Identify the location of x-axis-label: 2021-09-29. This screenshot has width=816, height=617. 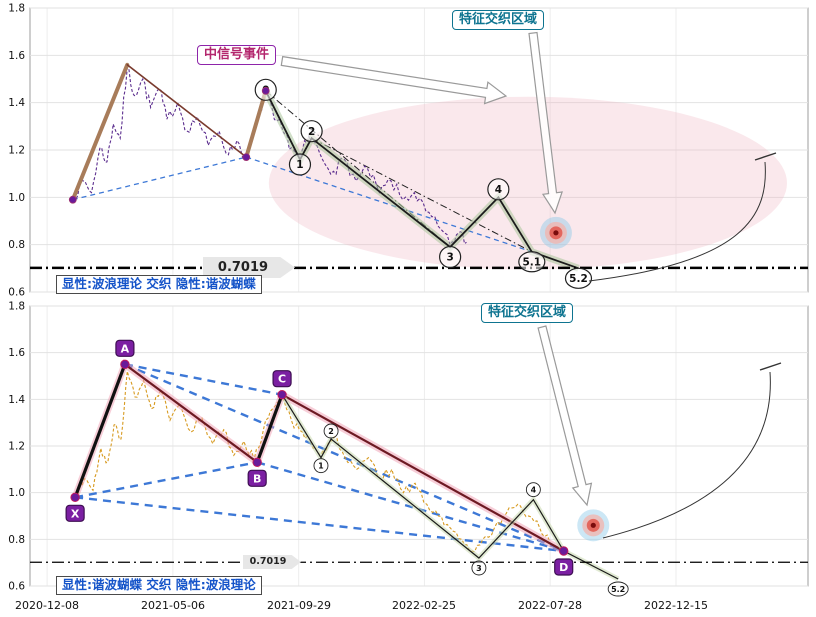
(299, 605).